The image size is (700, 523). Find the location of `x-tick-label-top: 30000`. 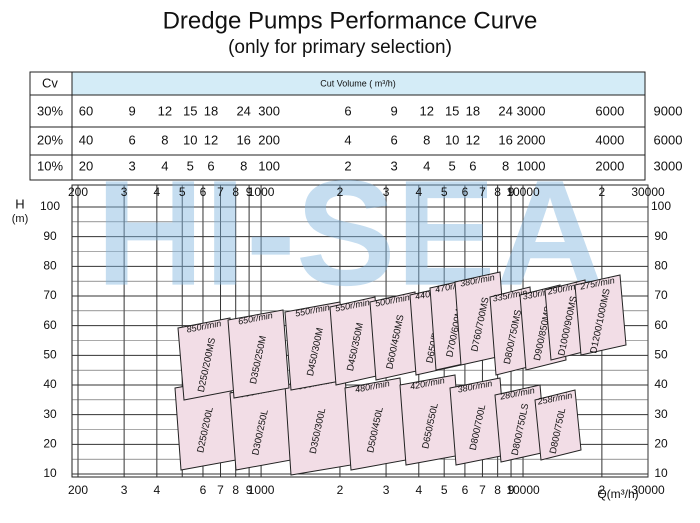

x-tick-label-top: 30000 is located at coordinates (648, 192).